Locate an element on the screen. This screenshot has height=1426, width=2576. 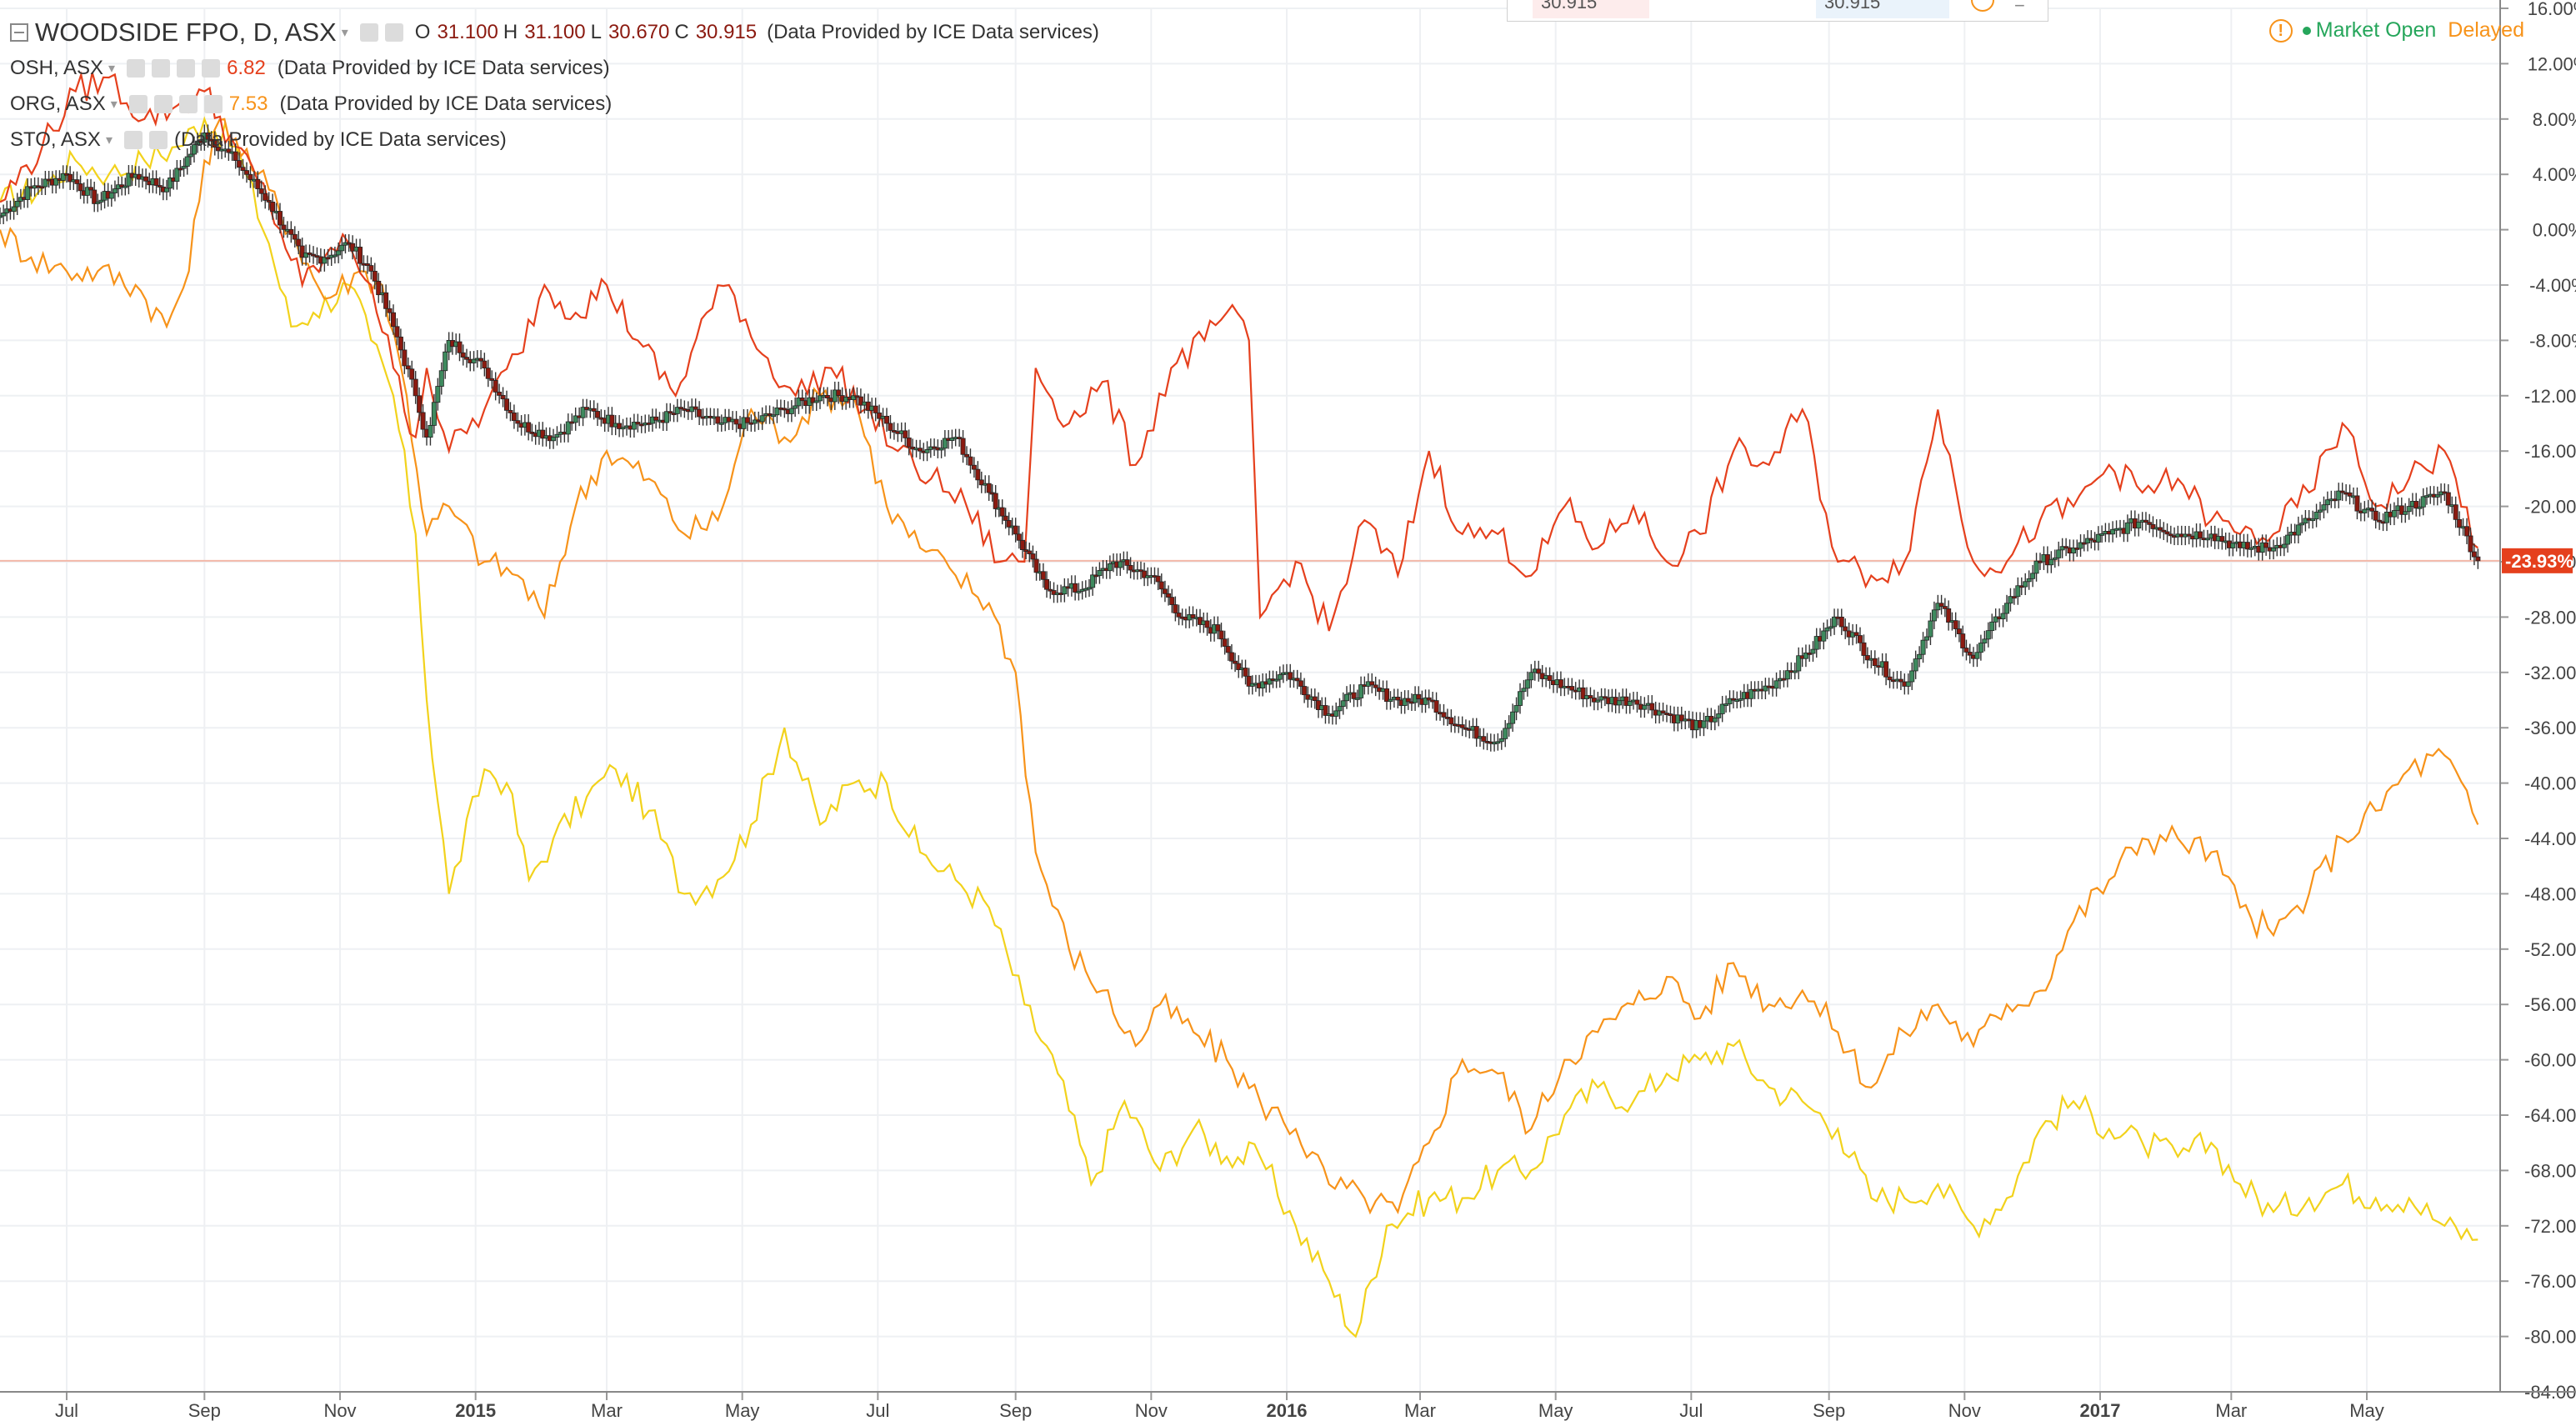
warning-icon: ! is located at coordinates (2280, 30).